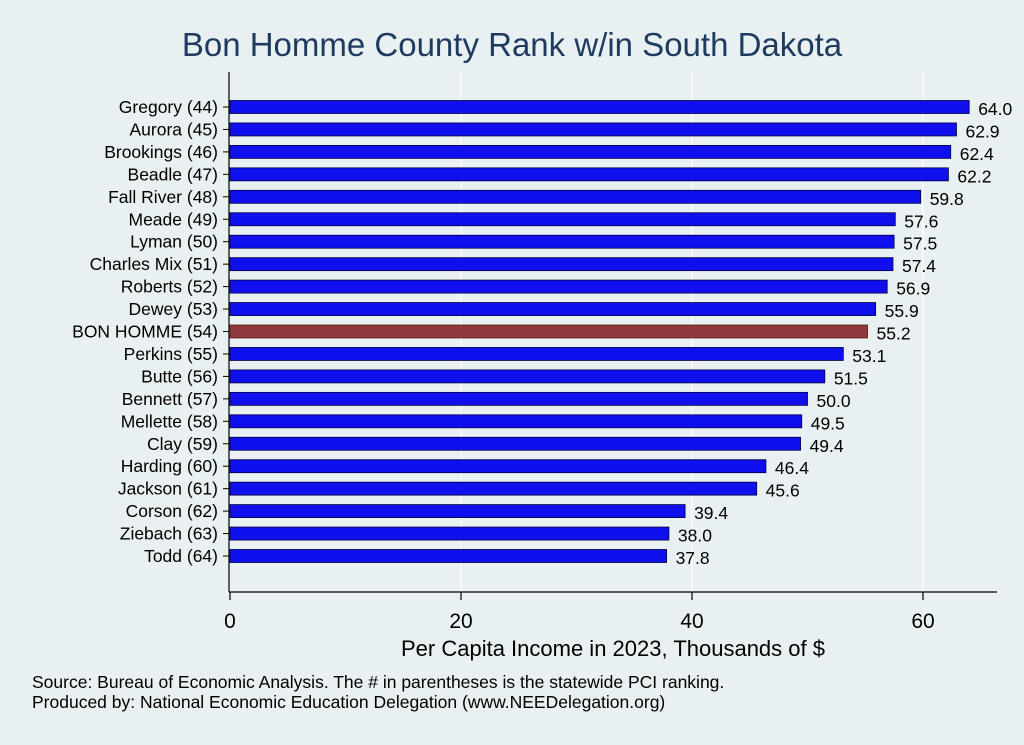 Image resolution: width=1024 pixels, height=745 pixels. I want to click on value-label: 59.8, so click(947, 199).